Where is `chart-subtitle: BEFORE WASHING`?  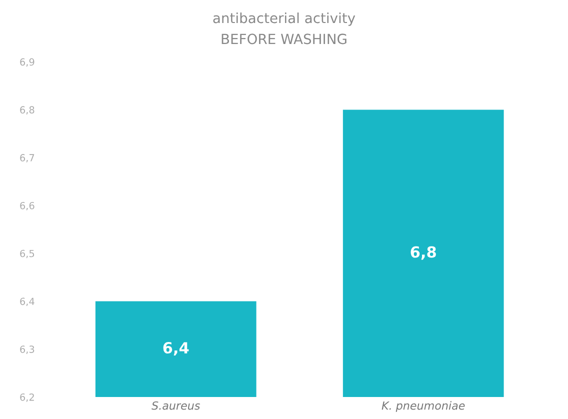 chart-subtitle: BEFORE WASHING is located at coordinates (284, 39).